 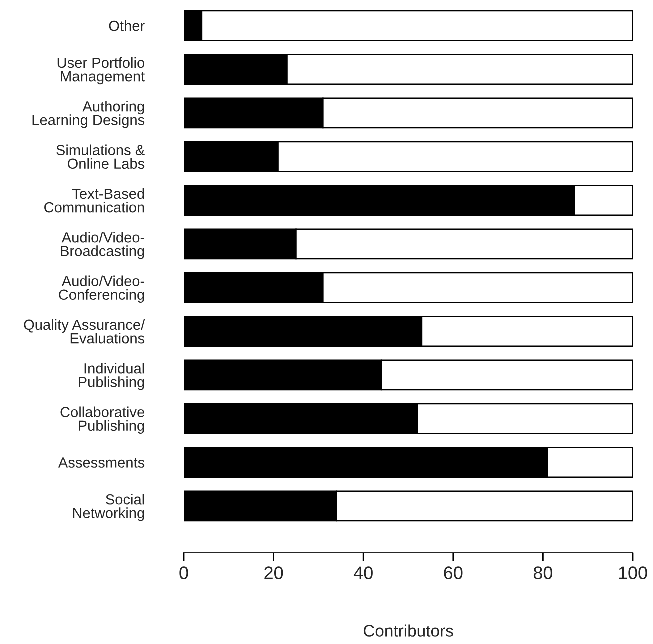 What do you see at coordinates (100, 157) in the screenshot?
I see `y-tick-label: Simulations & Online Labs` at bounding box center [100, 157].